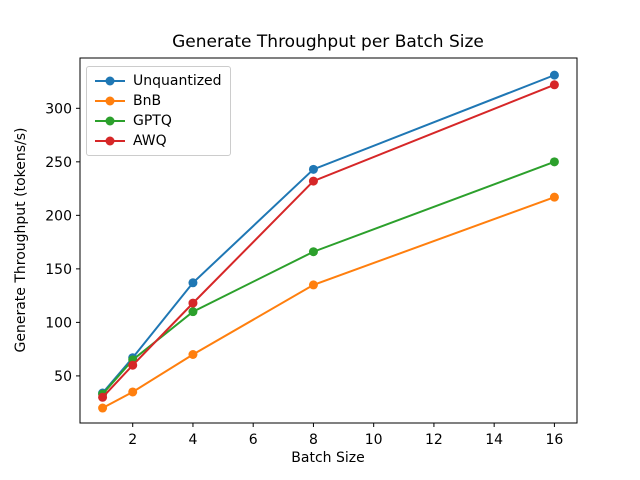 The image size is (640, 480). Describe the element at coordinates (177, 81) in the screenshot. I see `legend-label: Unquantized` at that location.